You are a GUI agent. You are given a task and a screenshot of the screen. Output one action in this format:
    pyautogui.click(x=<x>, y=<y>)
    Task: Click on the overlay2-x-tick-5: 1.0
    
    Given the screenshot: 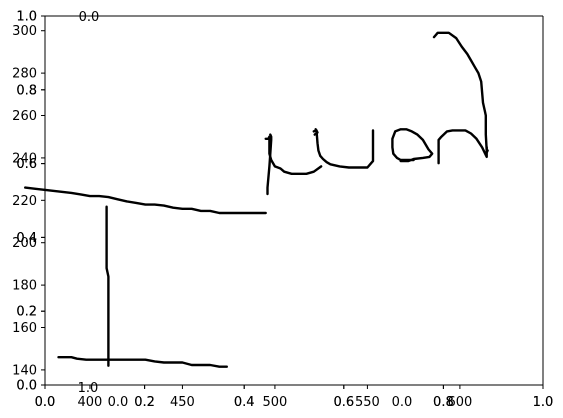 What is the action you would take?
    pyautogui.click(x=543, y=402)
    